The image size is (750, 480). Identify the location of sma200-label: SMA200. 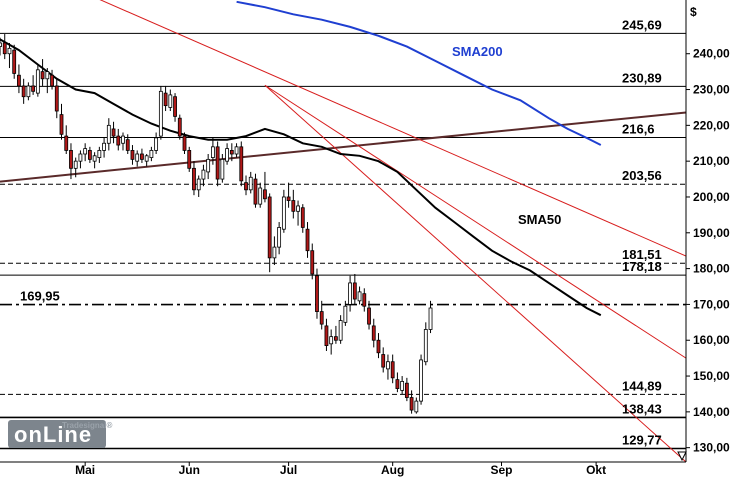
(477, 51).